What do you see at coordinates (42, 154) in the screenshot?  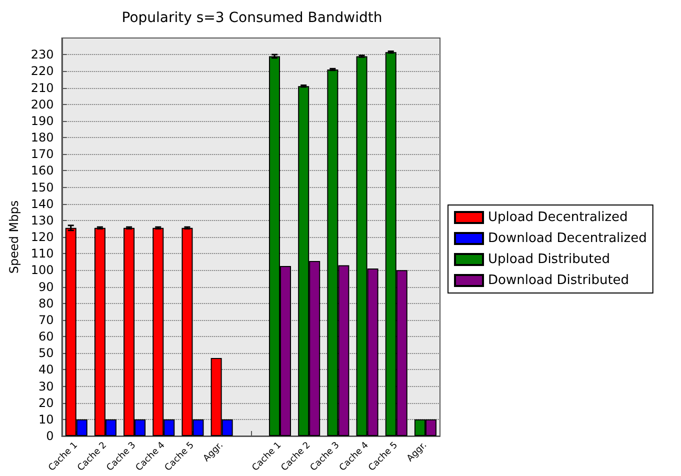 I see `y-tick-label: 170` at bounding box center [42, 154].